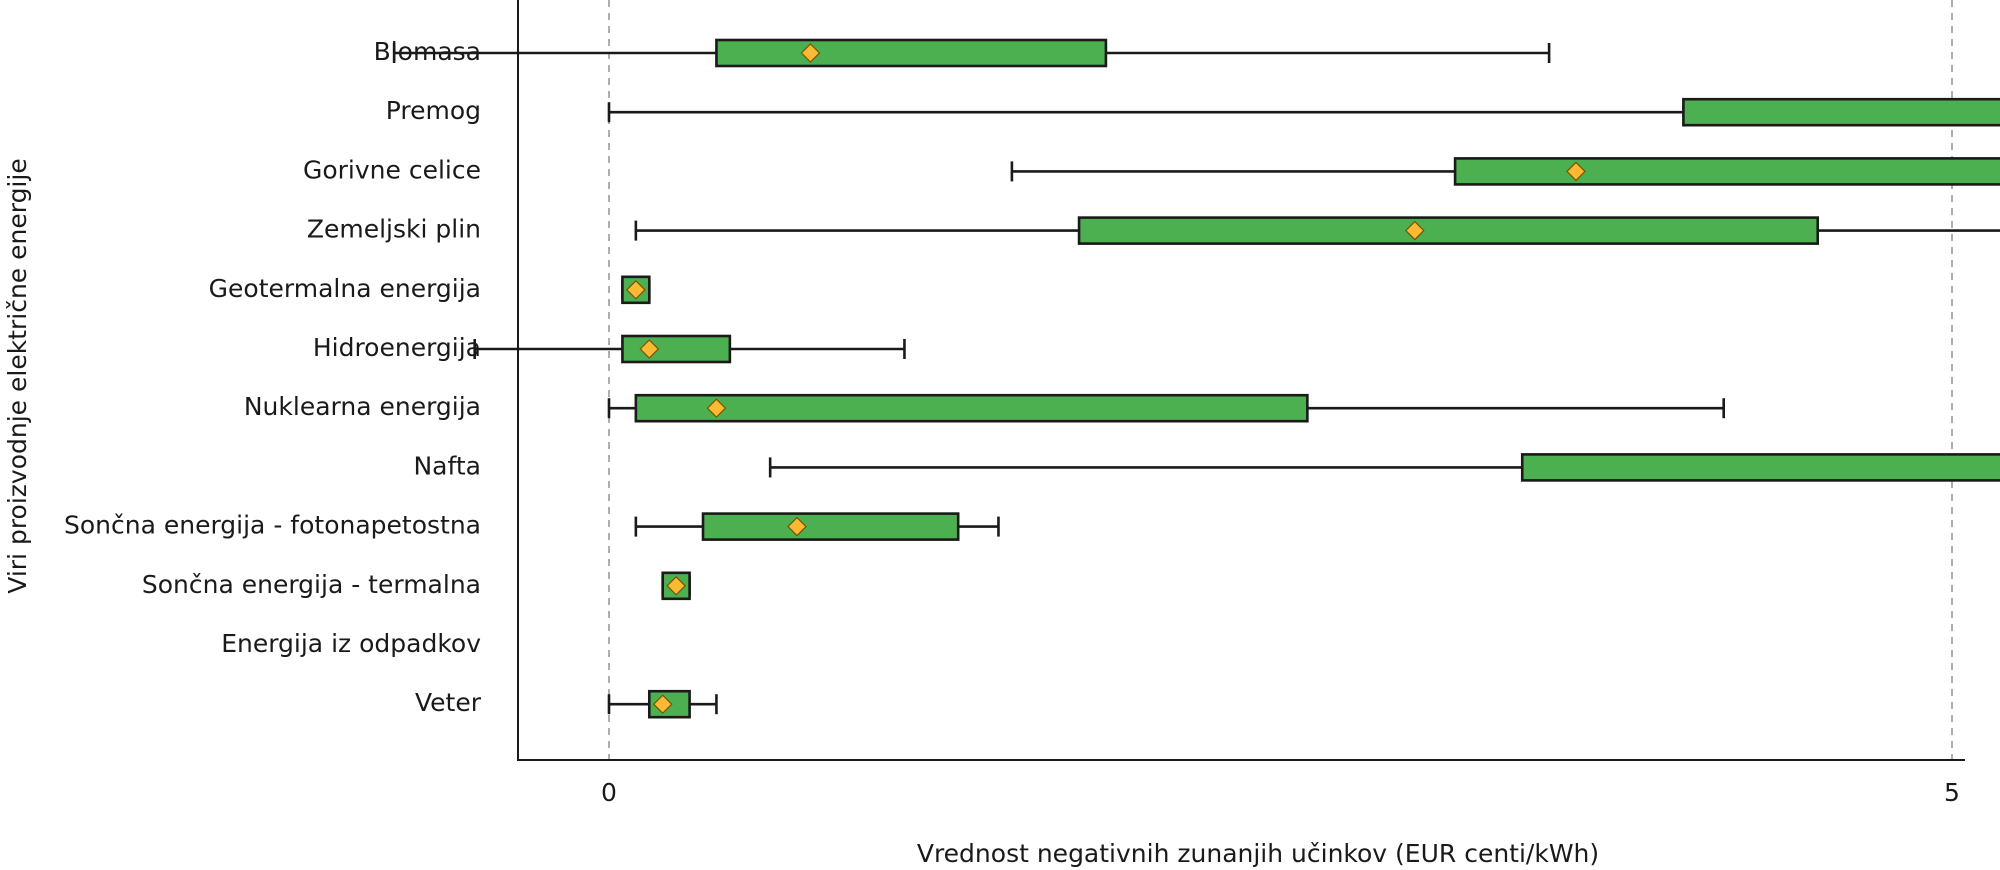 Image resolution: width=2000 pixels, height=870 pixels. I want to click on y-axis-title: Viri proizvodnje električne energije, so click(17, 375).